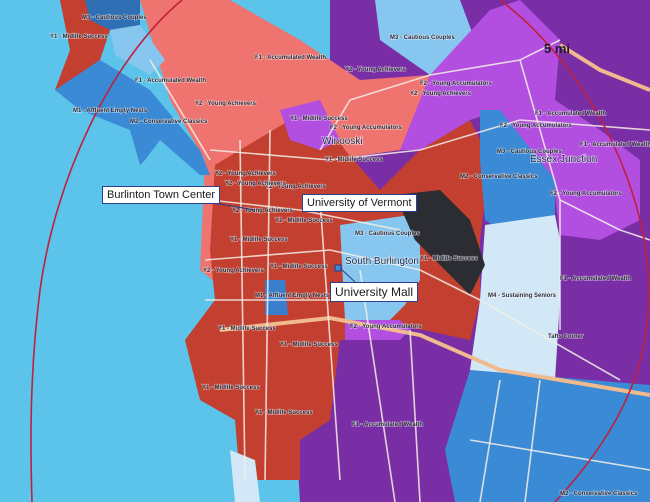 This screenshot has height=502, width=650. Describe the element at coordinates (522, 296) in the screenshot. I see `segment-label: M4 - Sustaining Seniors` at that location.